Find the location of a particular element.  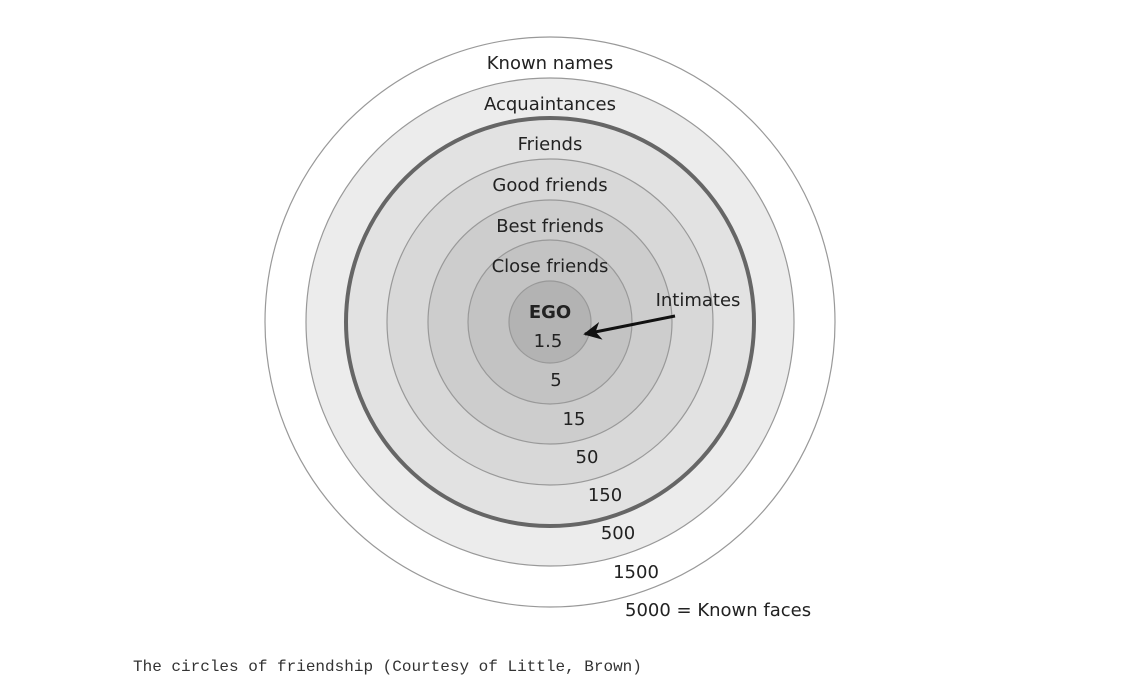

arrow is located at coordinates (629, 327).